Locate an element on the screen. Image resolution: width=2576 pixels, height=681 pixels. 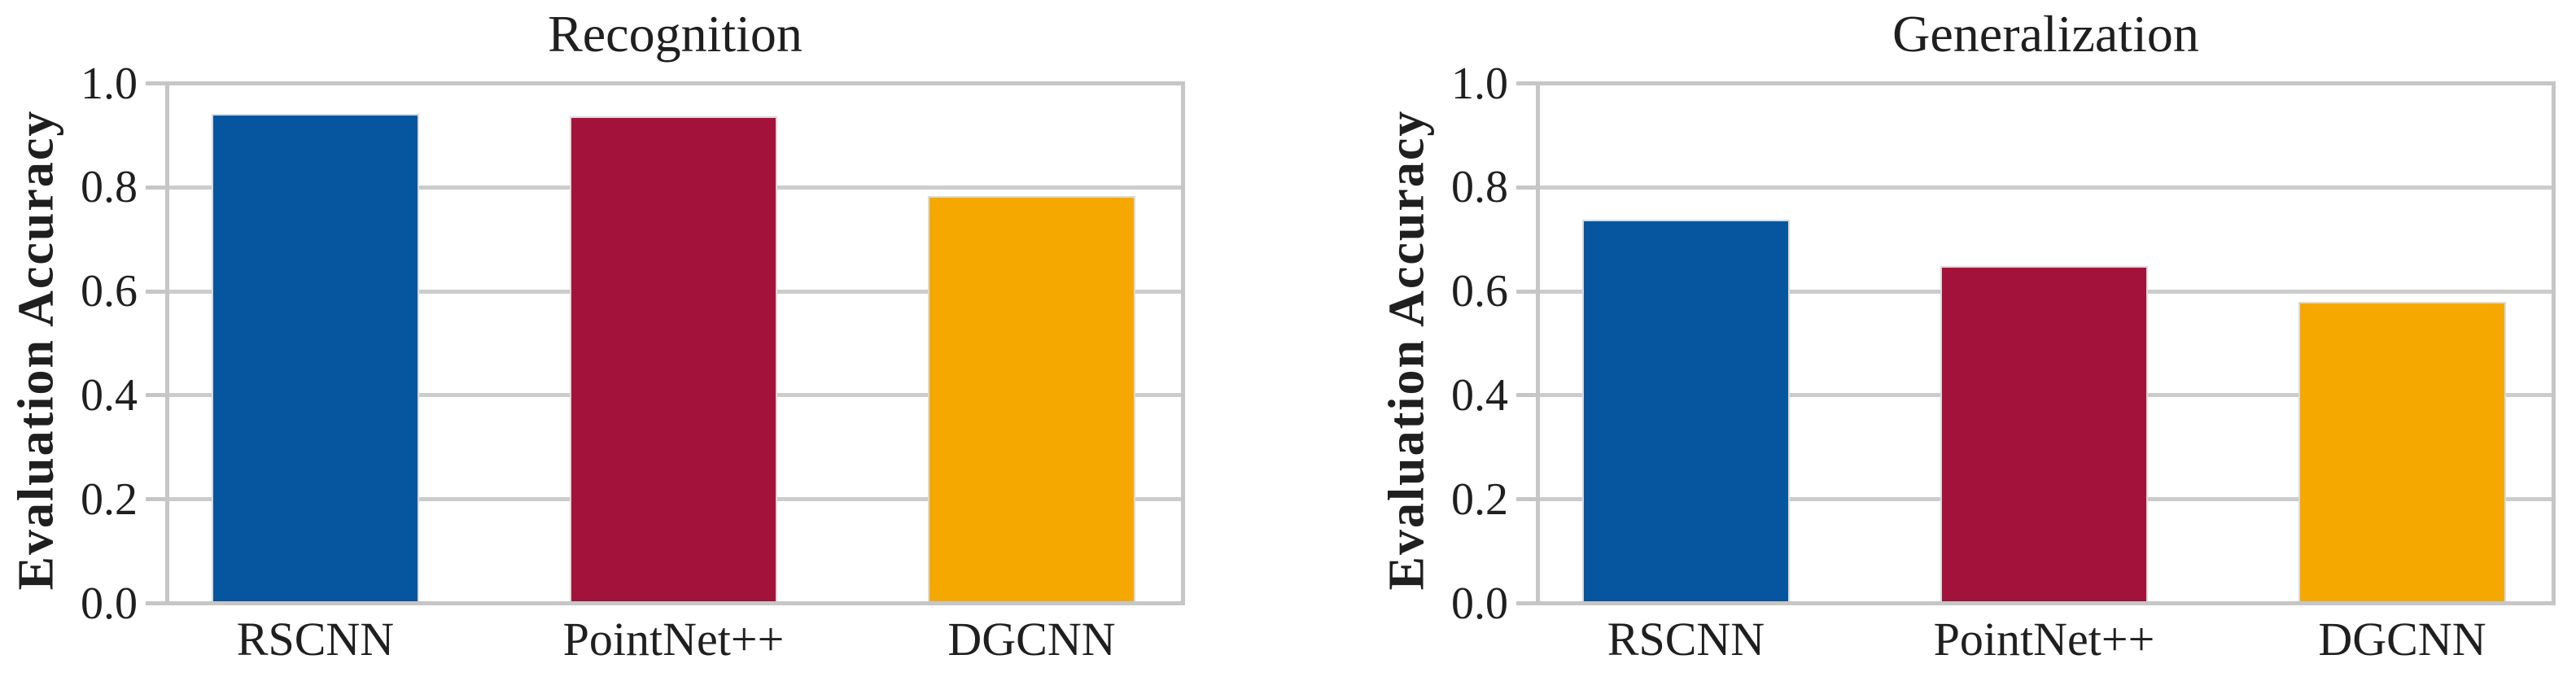
chart-title: Generalization is located at coordinates (2046, 34).